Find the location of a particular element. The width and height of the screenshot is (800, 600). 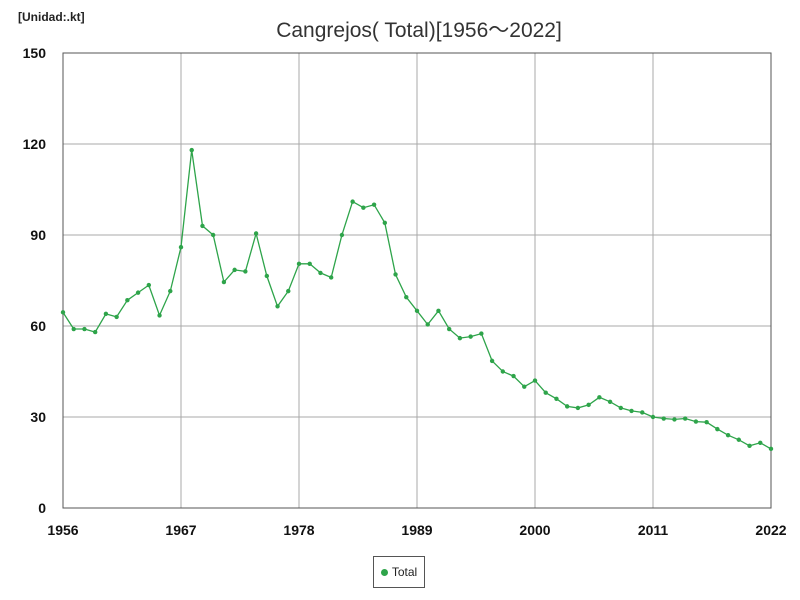

data-point-1960 is located at coordinates (106, 314).